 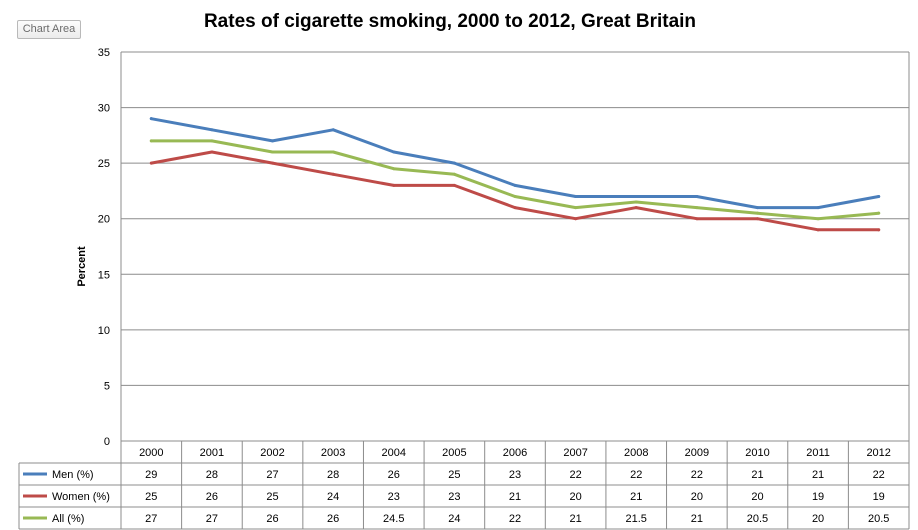 What do you see at coordinates (818, 497) in the screenshot?
I see `data-table-cell: 19` at bounding box center [818, 497].